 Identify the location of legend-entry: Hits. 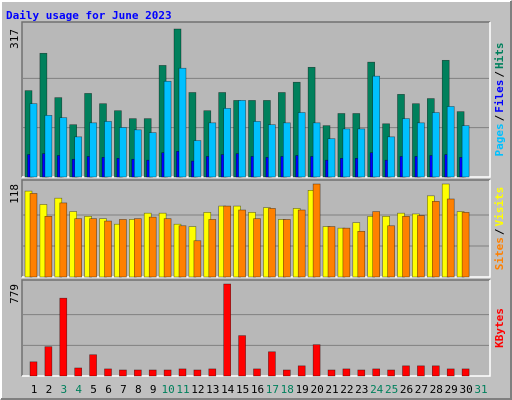
(499, 56).